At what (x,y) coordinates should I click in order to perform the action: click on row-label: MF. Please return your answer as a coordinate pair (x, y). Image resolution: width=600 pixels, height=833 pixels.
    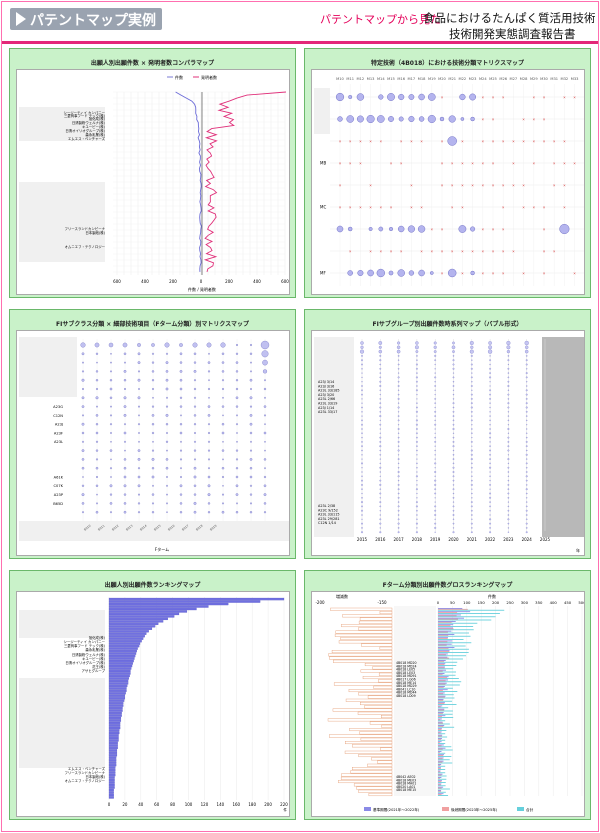
    Looking at the image, I should click on (323, 273).